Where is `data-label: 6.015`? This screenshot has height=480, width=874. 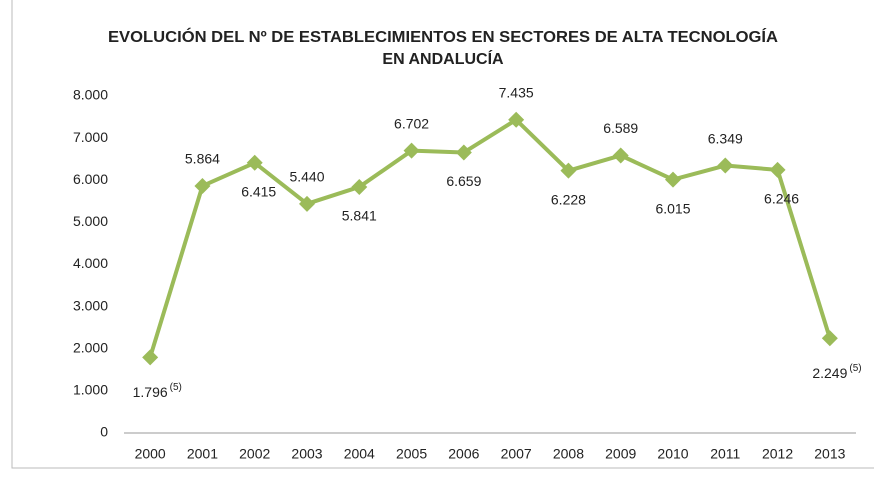 data-label: 6.015 is located at coordinates (672, 208).